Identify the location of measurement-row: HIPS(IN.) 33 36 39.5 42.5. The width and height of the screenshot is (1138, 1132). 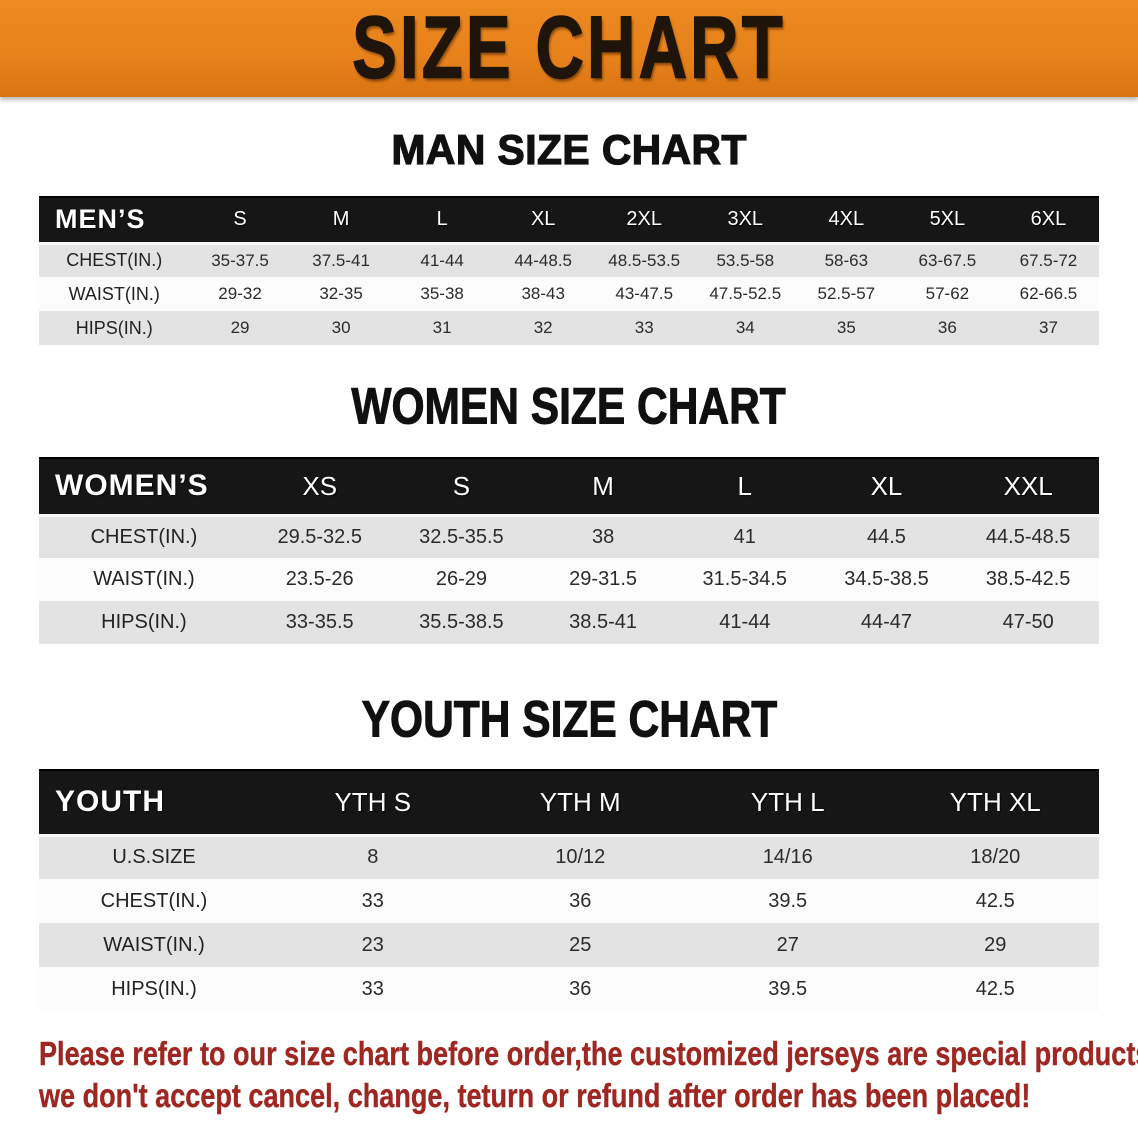
(569, 989).